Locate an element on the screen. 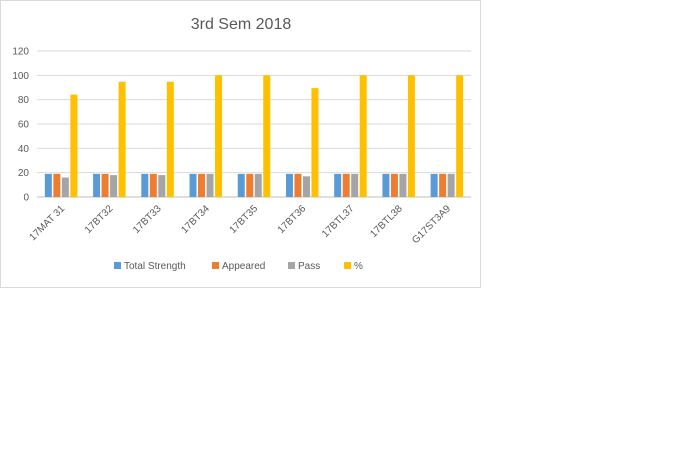 This screenshot has height=450, width=688. x-tick-label: 17BT36 is located at coordinates (292, 219).